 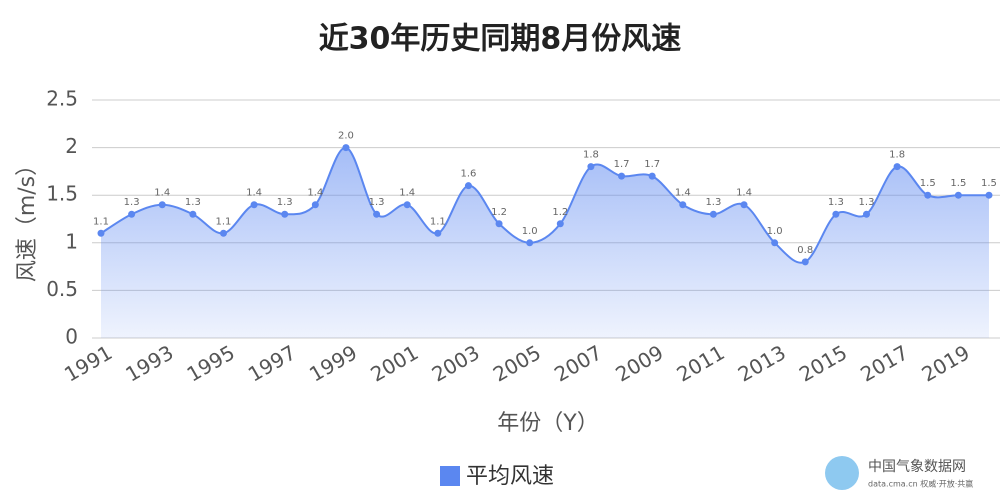 I want to click on y-axis-label: 风速（m/s）, so click(x=27, y=218).